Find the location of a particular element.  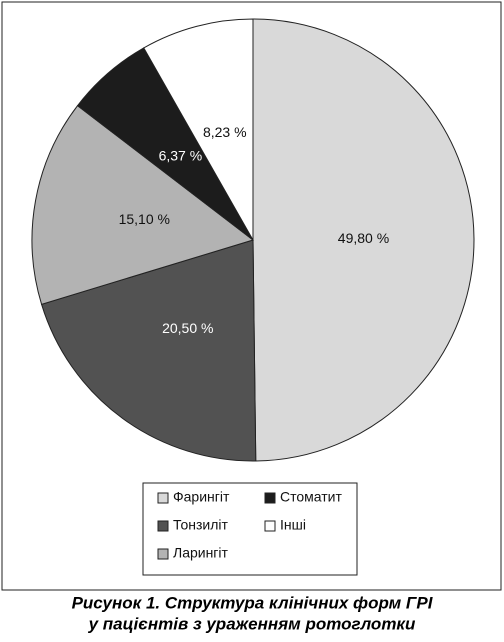

data-label: 15,10 % is located at coordinates (144, 219).